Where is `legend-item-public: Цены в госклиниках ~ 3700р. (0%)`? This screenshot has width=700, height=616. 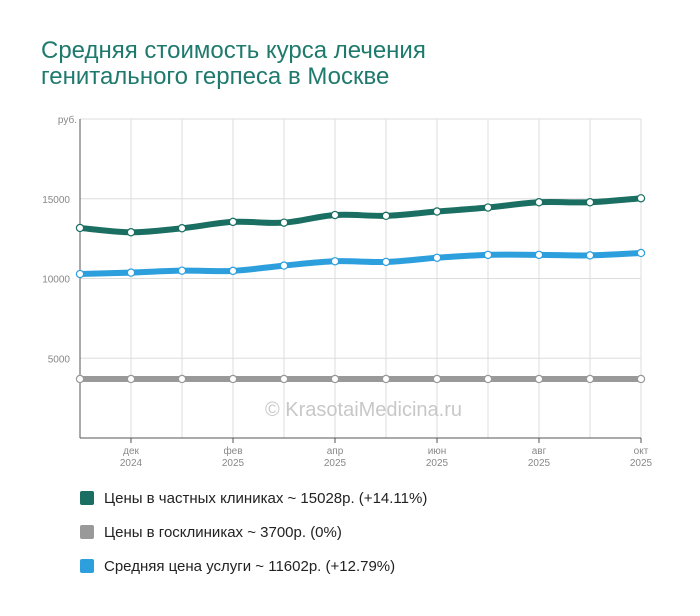 legend-item-public: Цены в госклиниках ~ 3700р. (0%) is located at coordinates (253, 532).